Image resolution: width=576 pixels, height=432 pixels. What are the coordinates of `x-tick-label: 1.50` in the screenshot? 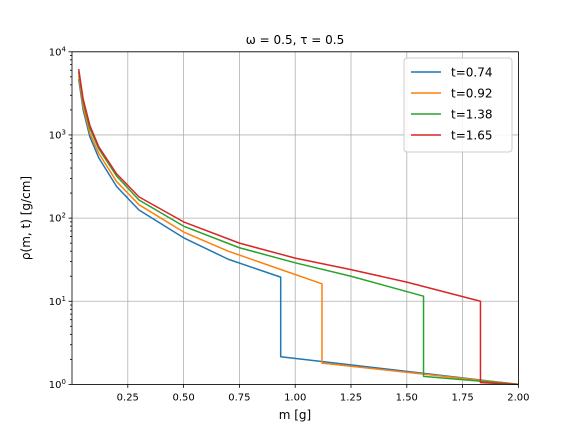 It's located at (407, 397).